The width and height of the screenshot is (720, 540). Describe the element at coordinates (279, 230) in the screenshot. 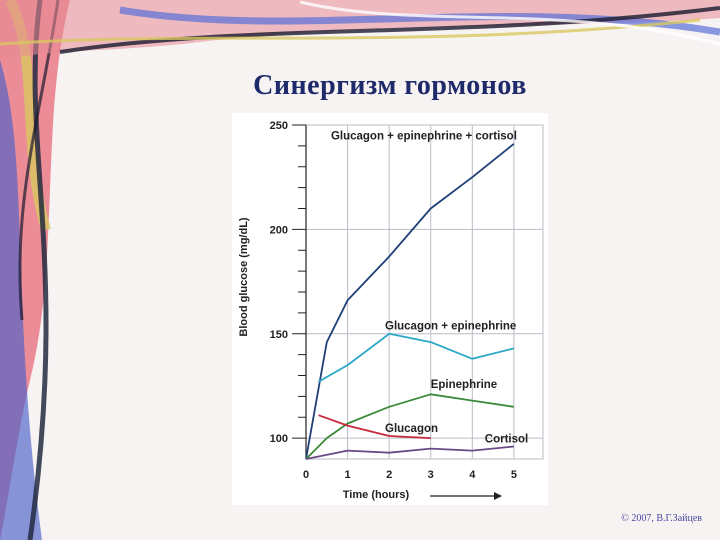

I see `y-tick-label: 200` at that location.